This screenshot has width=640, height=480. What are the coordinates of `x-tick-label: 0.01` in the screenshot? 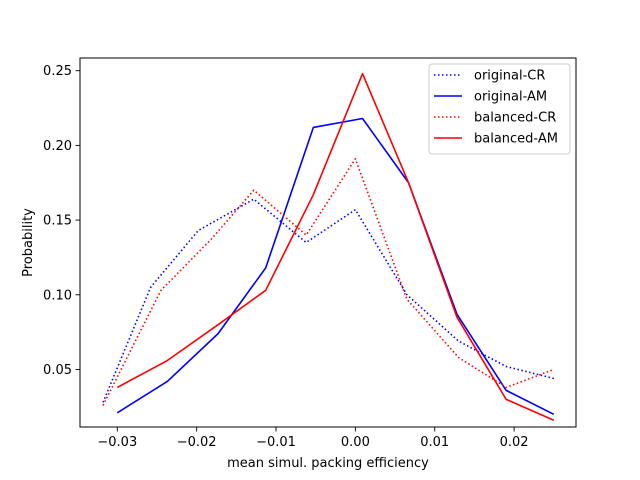 It's located at (434, 442).